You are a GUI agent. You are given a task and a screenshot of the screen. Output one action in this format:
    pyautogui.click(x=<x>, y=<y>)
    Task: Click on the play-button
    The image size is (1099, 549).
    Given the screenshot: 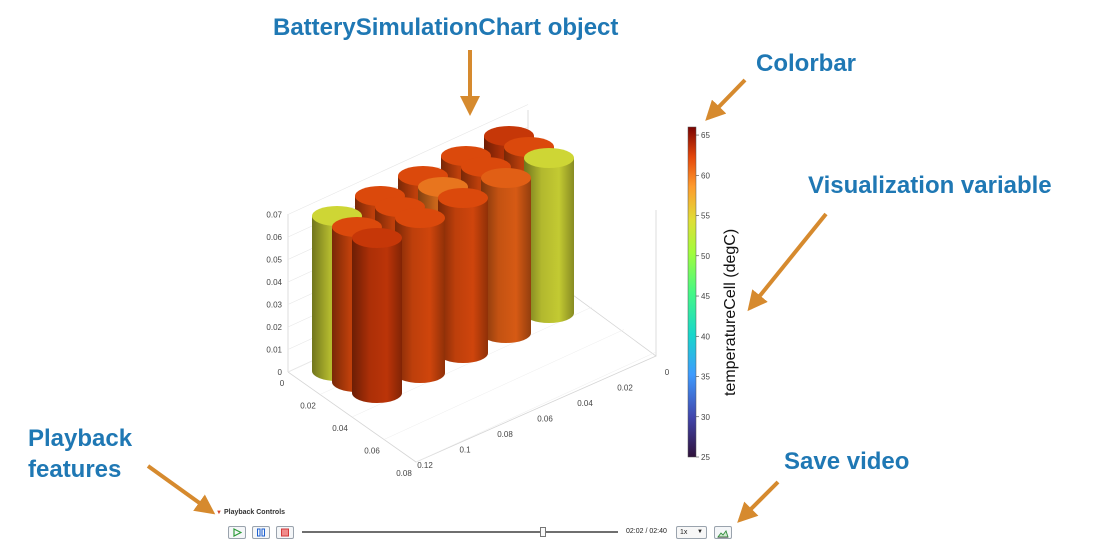 What is the action you would take?
    pyautogui.click(x=237, y=532)
    